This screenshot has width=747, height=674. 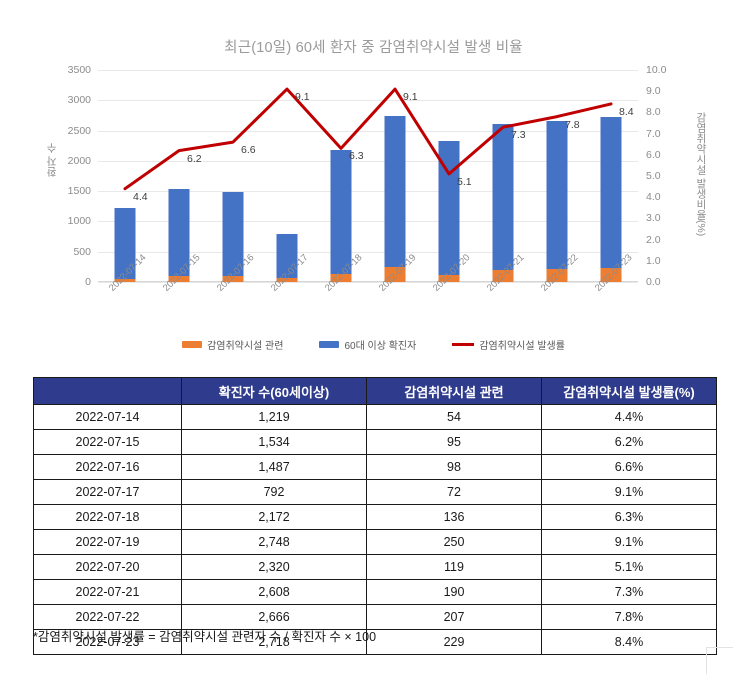 What do you see at coordinates (274, 391) in the screenshot?
I see `table-header-confirmed: 확진자 수(60세이상)` at bounding box center [274, 391].